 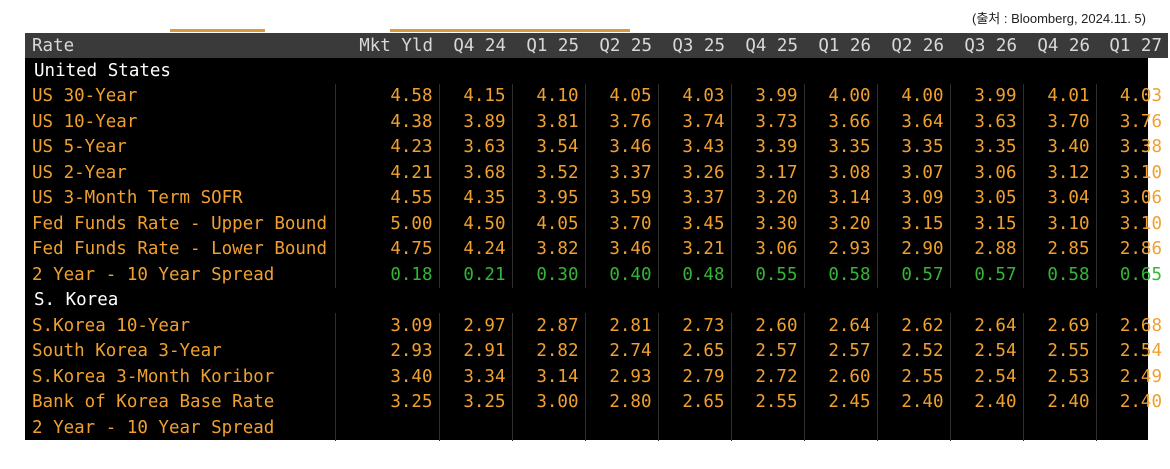 I want to click on header-col: Q1 26, so click(x=840, y=45).